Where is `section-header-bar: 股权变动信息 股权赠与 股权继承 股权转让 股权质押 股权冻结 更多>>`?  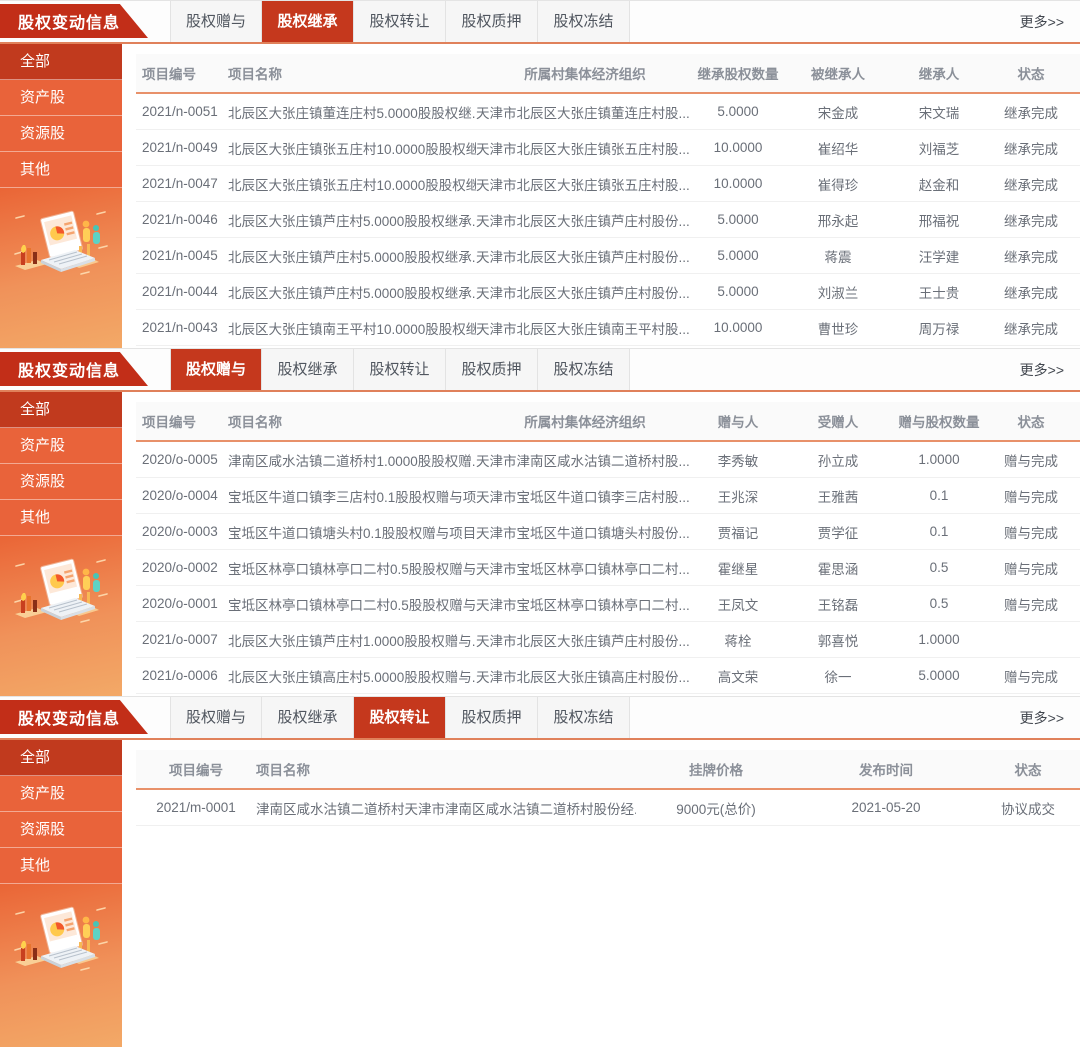 section-header-bar: 股权变动信息 股权赠与 股权继承 股权转让 股权质押 股权冻结 更多>> is located at coordinates (540, 370).